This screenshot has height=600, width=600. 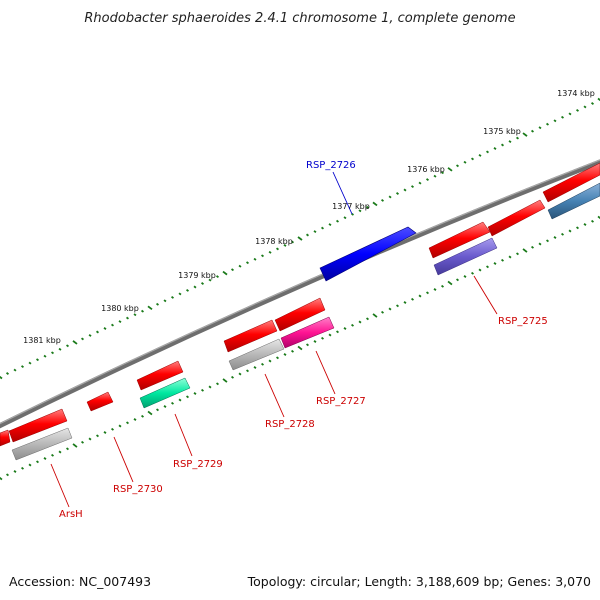 I want to click on gene-label-rsp-2729: RSP_2729, so click(x=198, y=464).